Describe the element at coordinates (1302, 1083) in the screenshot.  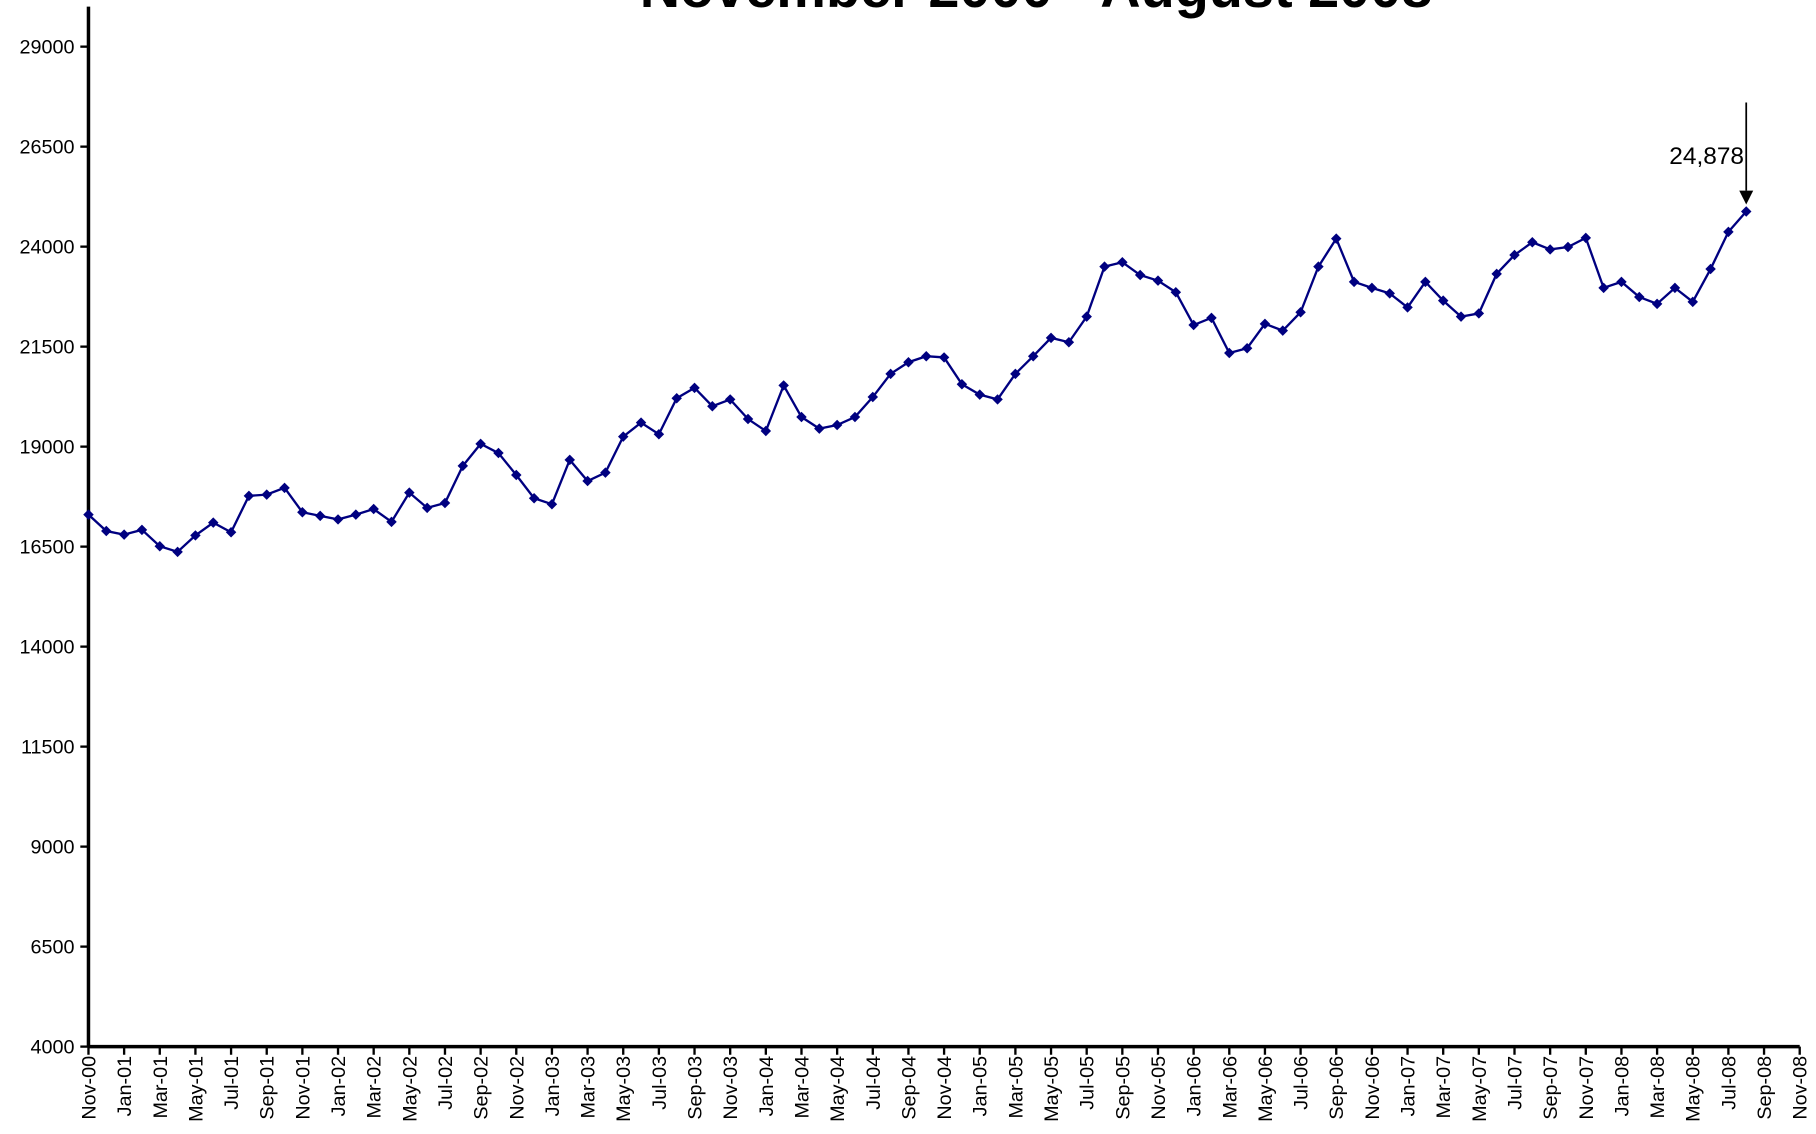
I see `x-tick-label: Jul-06` at that location.